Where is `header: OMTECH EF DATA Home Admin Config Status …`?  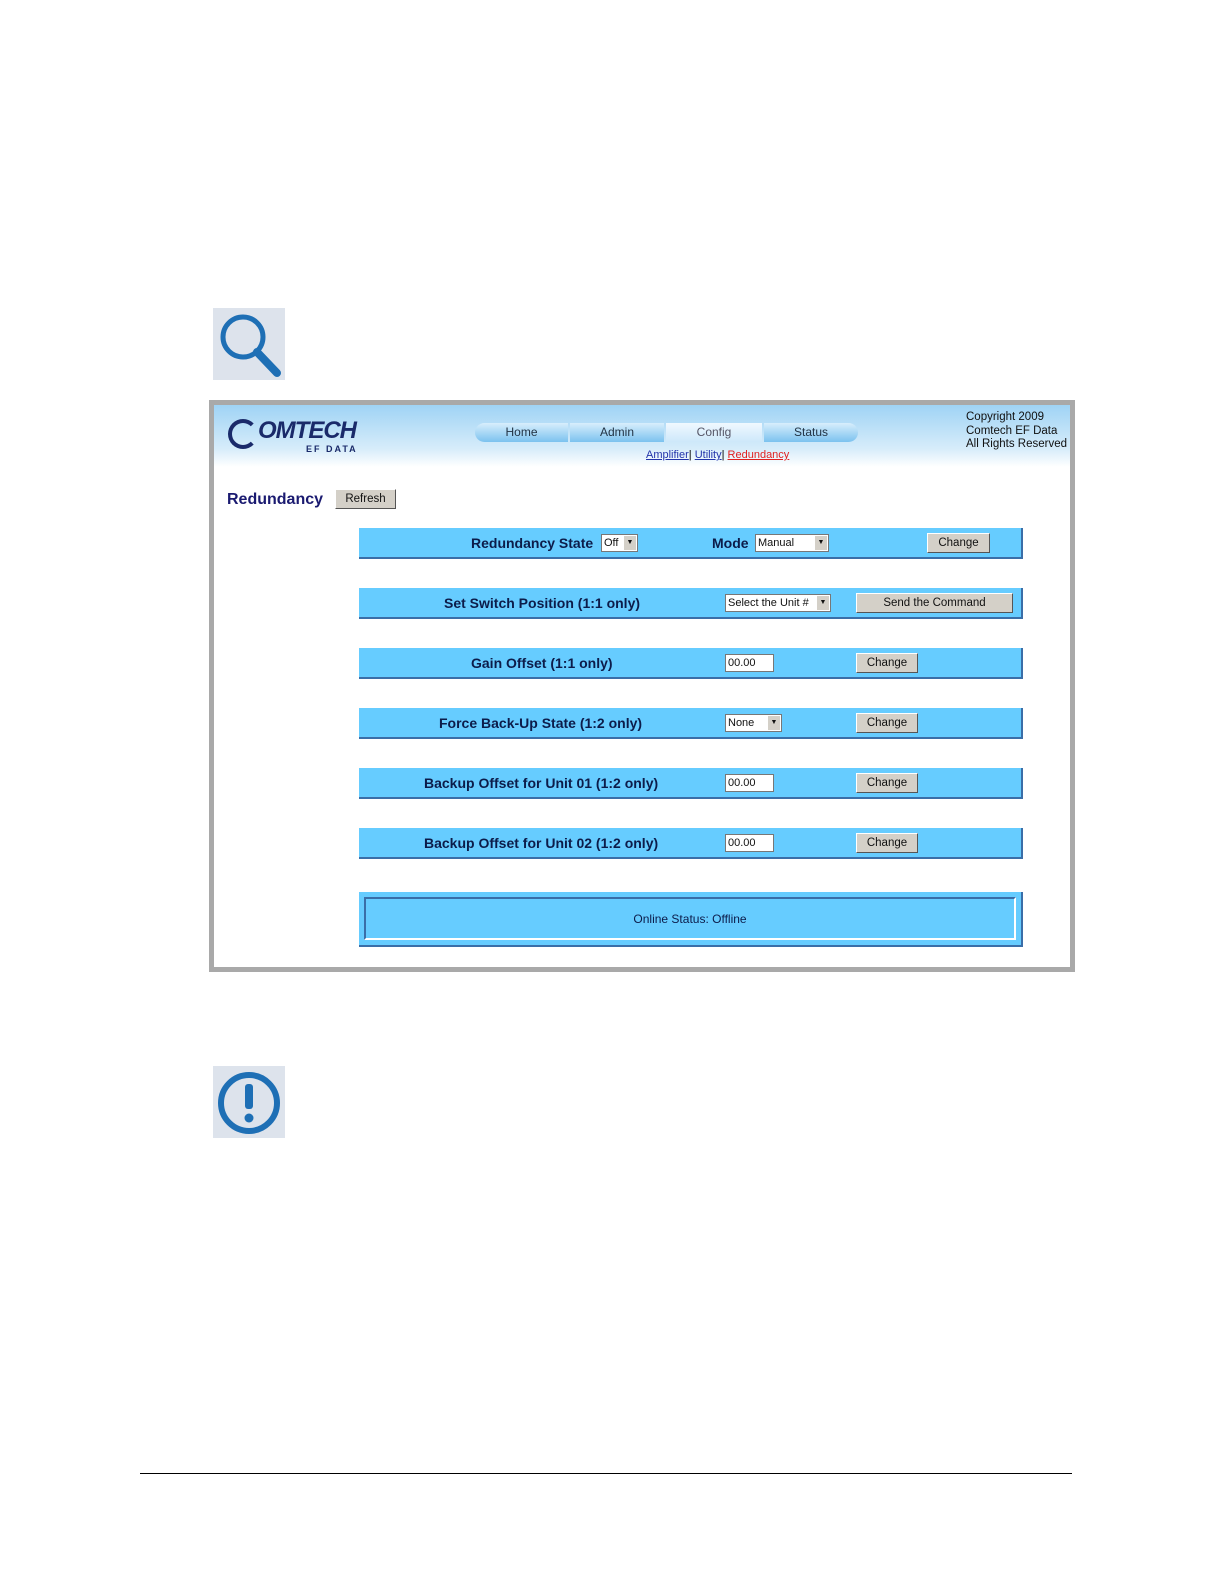 header: OMTECH EF DATA Home Admin Config Status … is located at coordinates (642, 436).